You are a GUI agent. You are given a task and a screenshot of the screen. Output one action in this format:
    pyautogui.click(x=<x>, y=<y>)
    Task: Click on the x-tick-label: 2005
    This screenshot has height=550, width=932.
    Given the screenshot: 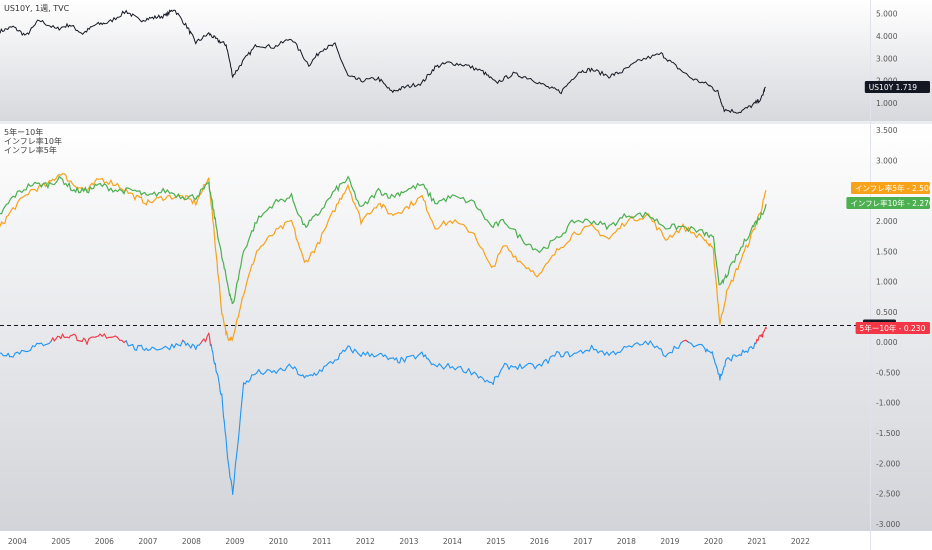 What is the action you would take?
    pyautogui.click(x=60, y=541)
    